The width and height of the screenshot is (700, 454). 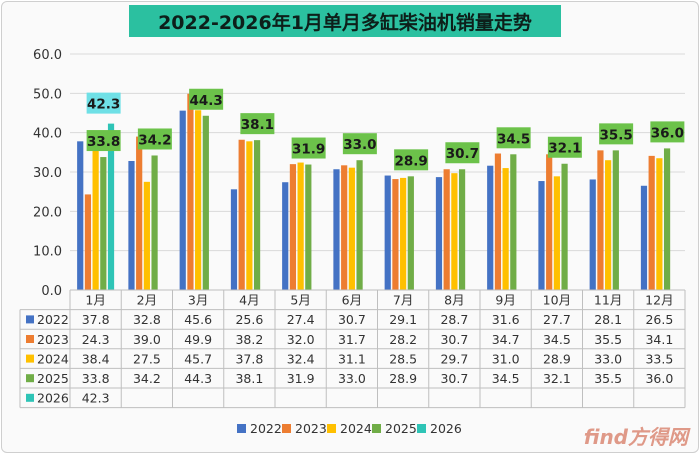 What do you see at coordinates (198, 358) in the screenshot?
I see `table-cell: 45.7` at bounding box center [198, 358].